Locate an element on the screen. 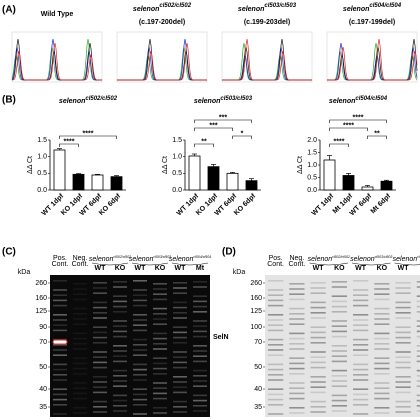  marker-label: 90 is located at coordinates (43, 327).